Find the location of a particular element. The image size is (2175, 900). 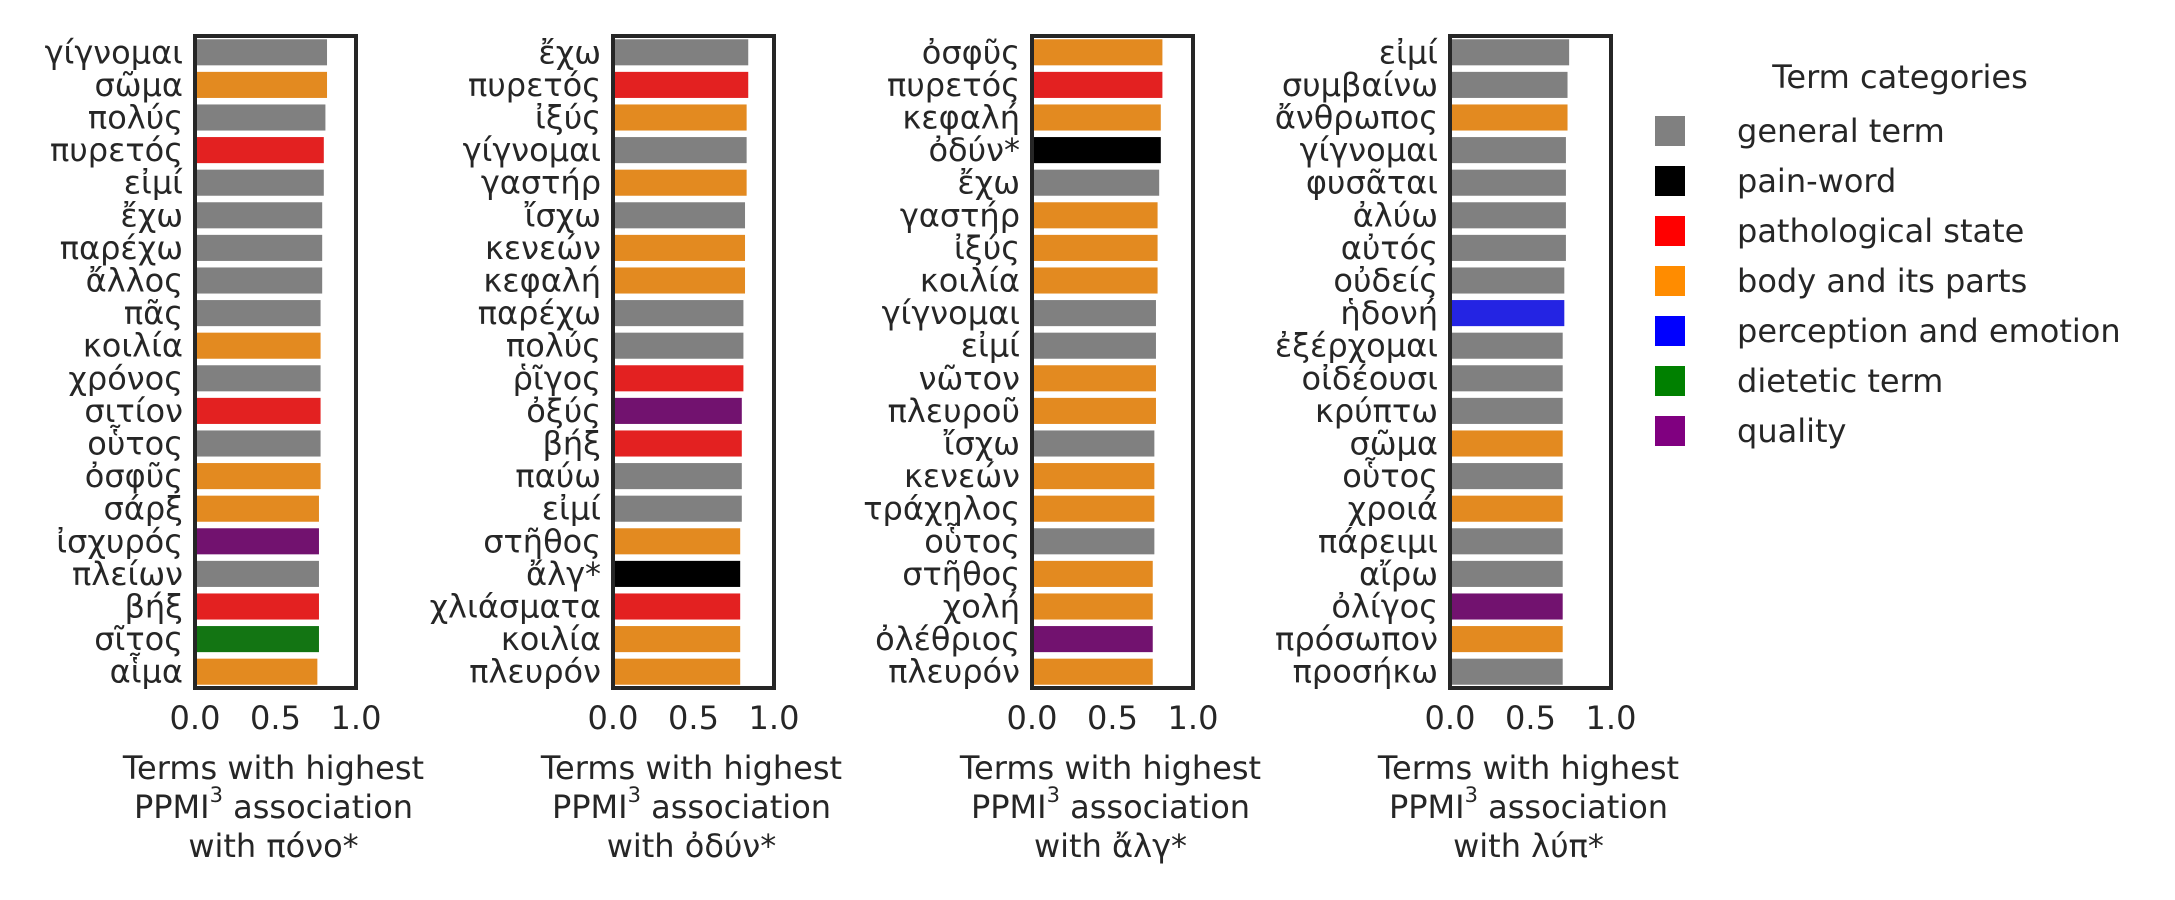

legend-item-pathological: pathological state is located at coordinates (1910, 231).